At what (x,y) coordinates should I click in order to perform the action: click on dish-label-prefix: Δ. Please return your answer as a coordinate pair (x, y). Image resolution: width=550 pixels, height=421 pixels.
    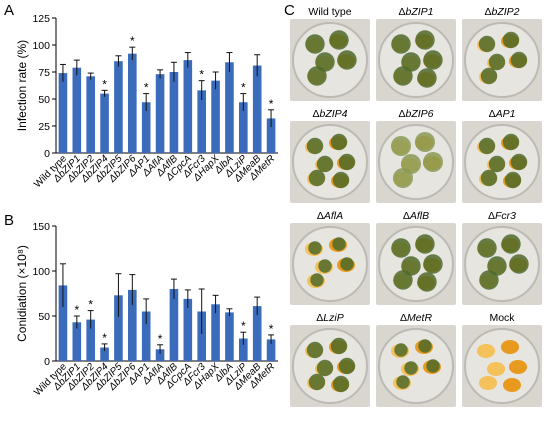
    Looking at the image, I should click on (320, 318).